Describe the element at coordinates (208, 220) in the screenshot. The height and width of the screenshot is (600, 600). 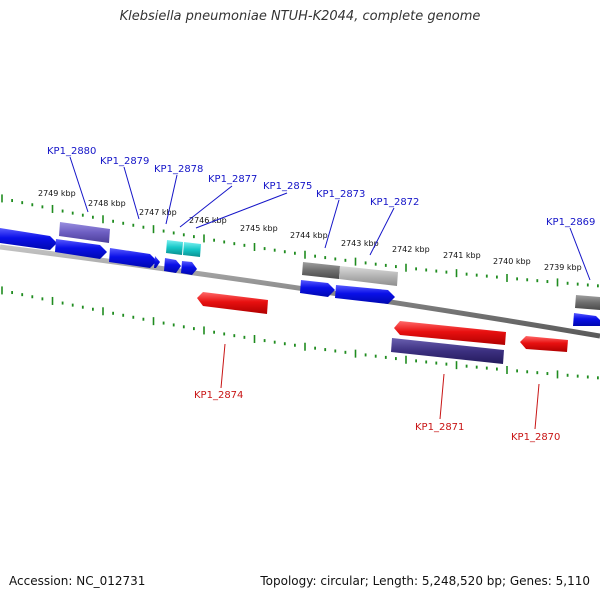
I see `kbp-label: 2746 kbp` at that location.